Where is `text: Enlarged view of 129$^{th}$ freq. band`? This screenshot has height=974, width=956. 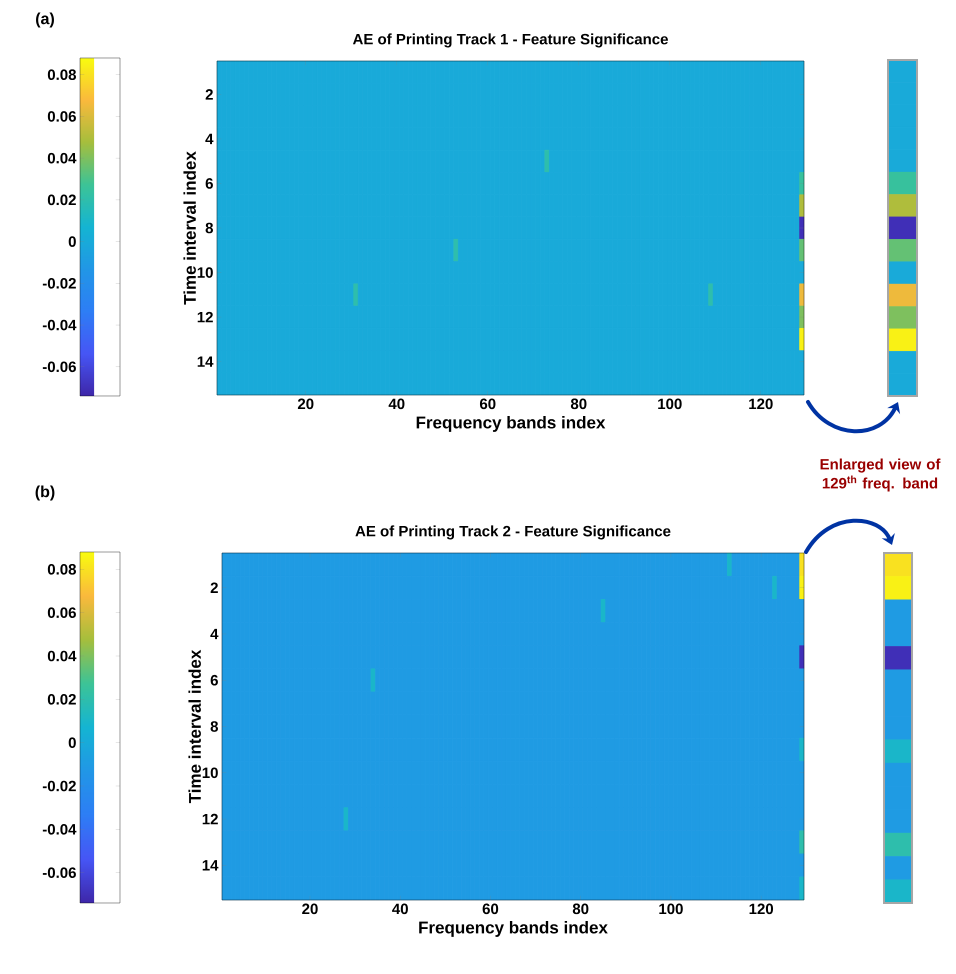 text: Enlarged view of 129$^{th}$ freq. band is located at coordinates (880, 475).